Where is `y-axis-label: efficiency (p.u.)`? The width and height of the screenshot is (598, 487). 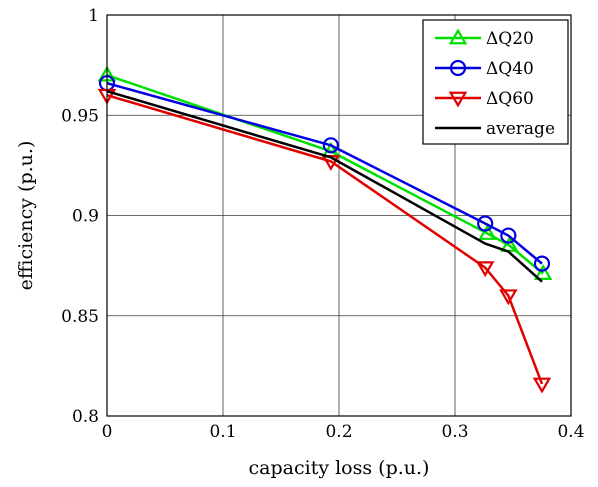
y-axis-label: efficiency (p.u.) is located at coordinates (26, 216).